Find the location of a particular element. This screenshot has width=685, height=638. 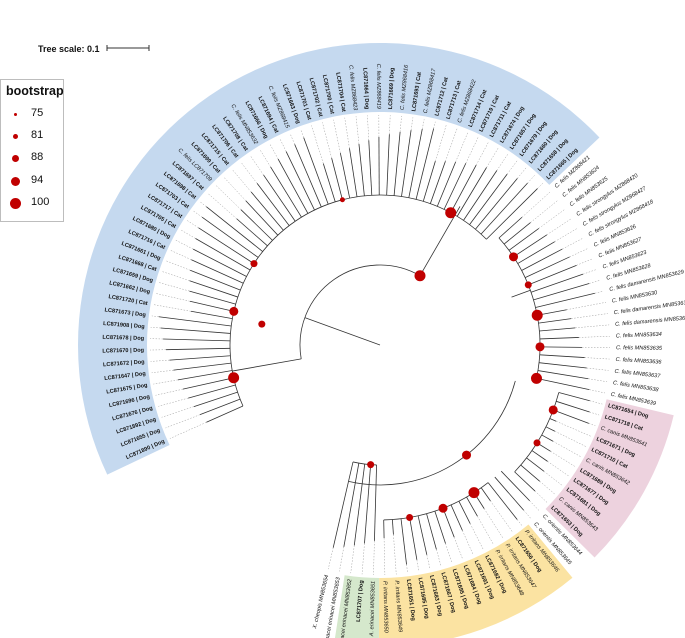

felis-arc is located at coordinates (519, 308).